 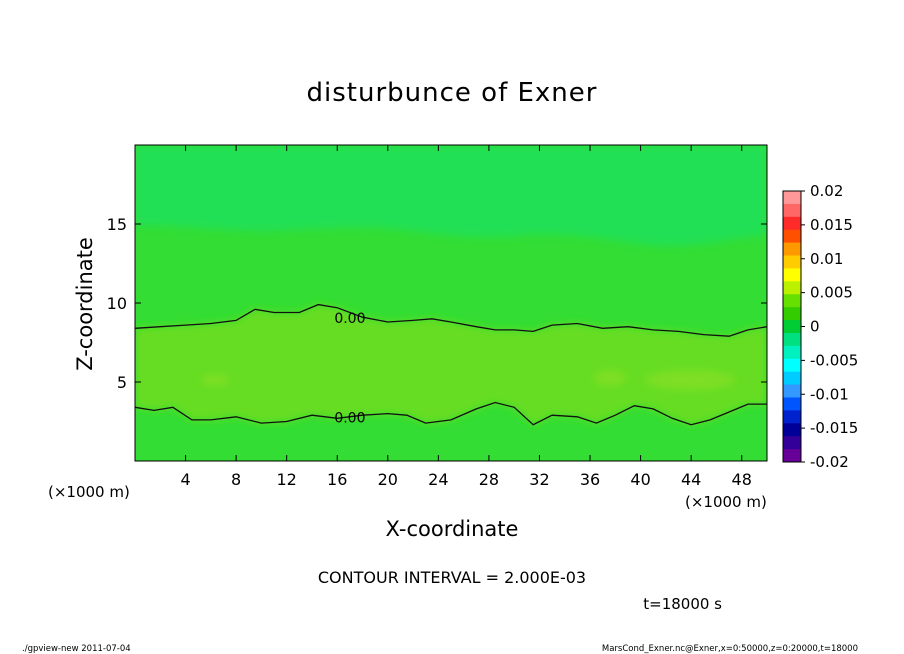 What do you see at coordinates (287, 479) in the screenshot?
I see `x-tick-label: 12` at bounding box center [287, 479].